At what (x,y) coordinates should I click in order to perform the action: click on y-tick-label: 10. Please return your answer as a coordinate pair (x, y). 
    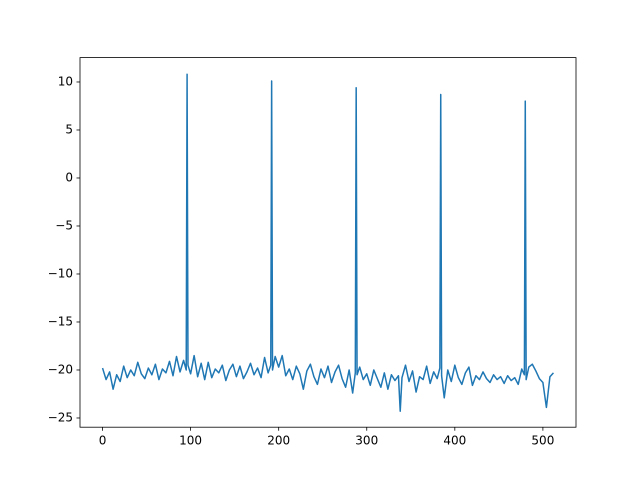
    Looking at the image, I should click on (65, 81).